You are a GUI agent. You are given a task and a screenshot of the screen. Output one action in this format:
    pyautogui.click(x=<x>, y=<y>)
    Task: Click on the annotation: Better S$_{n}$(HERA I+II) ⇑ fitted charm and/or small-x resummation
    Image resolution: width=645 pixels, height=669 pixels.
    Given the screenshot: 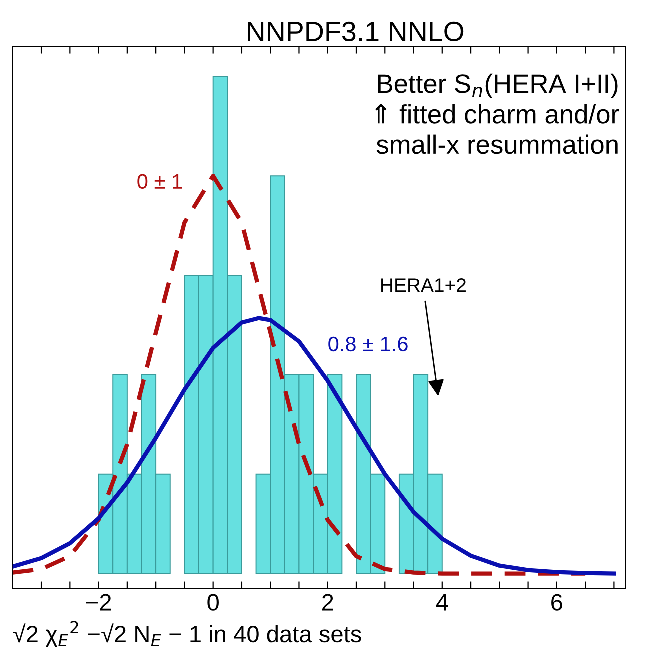 What is the action you would take?
    pyautogui.click(x=498, y=114)
    